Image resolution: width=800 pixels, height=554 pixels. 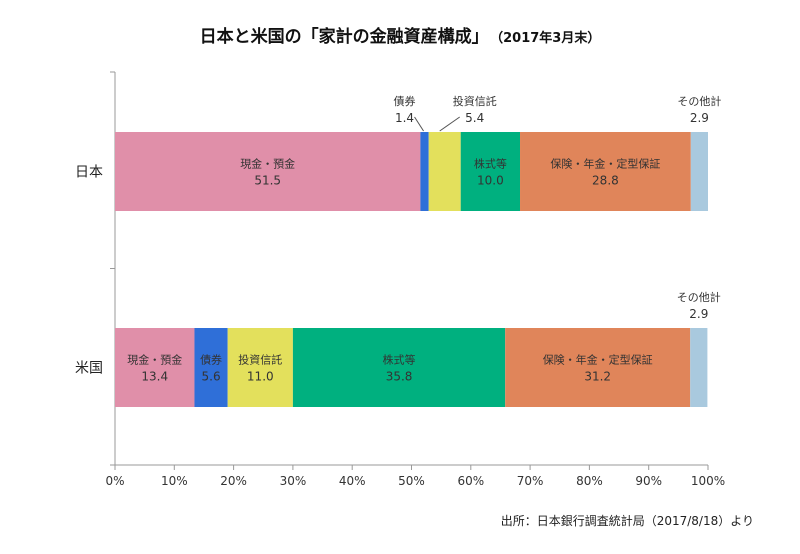 I want to click on segment-value-label: 13.4, so click(x=154, y=377).